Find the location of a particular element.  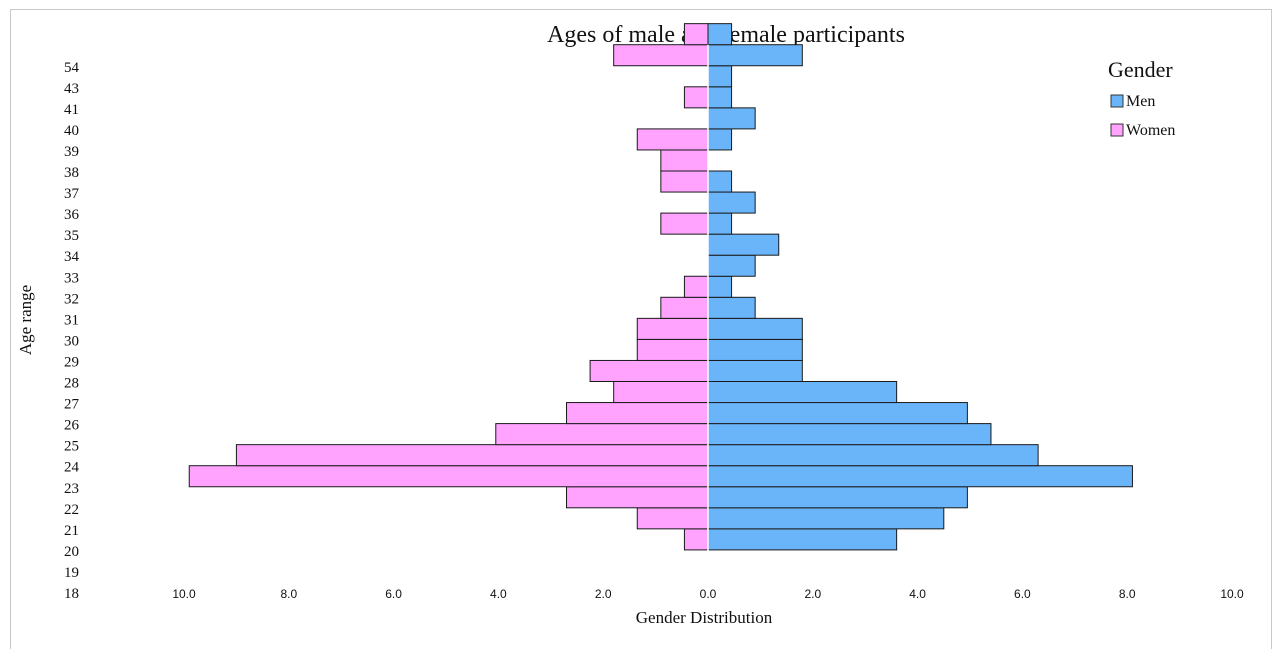

y-tick-label: 28 is located at coordinates (71, 384).